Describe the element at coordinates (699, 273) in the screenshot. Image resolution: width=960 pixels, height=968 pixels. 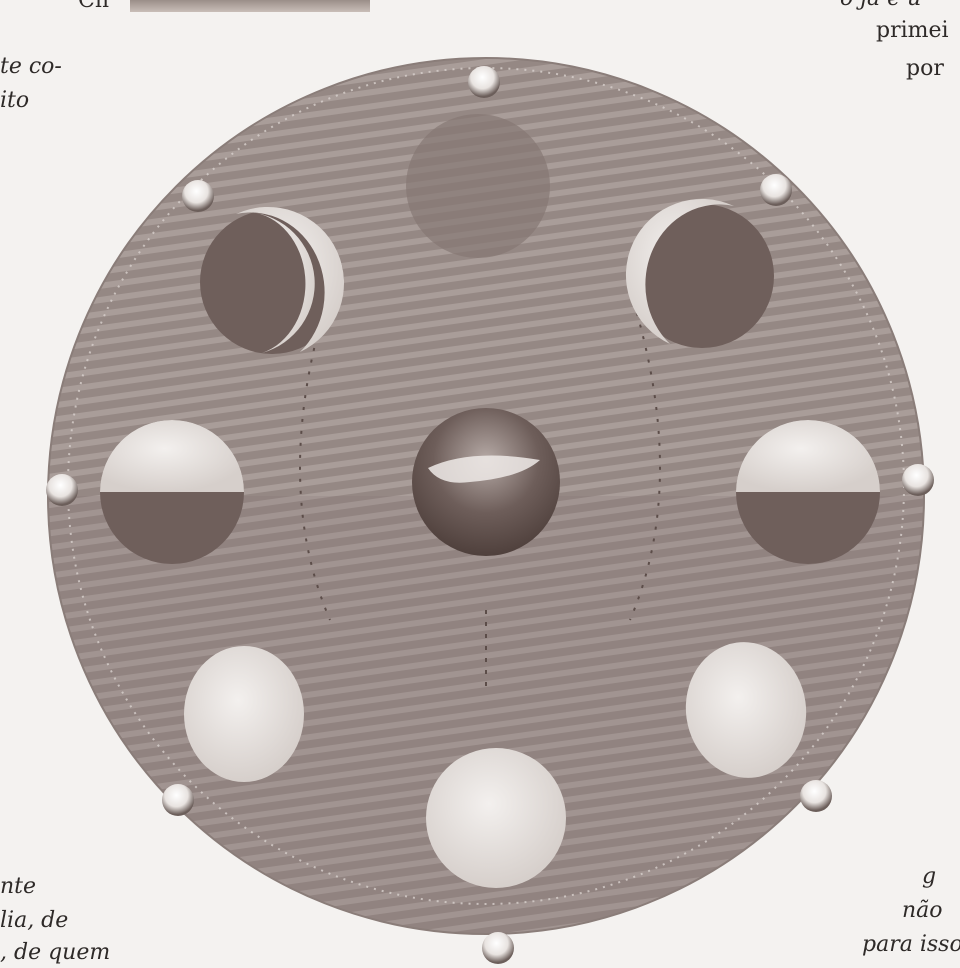
I see `waning-crescent-icon` at that location.